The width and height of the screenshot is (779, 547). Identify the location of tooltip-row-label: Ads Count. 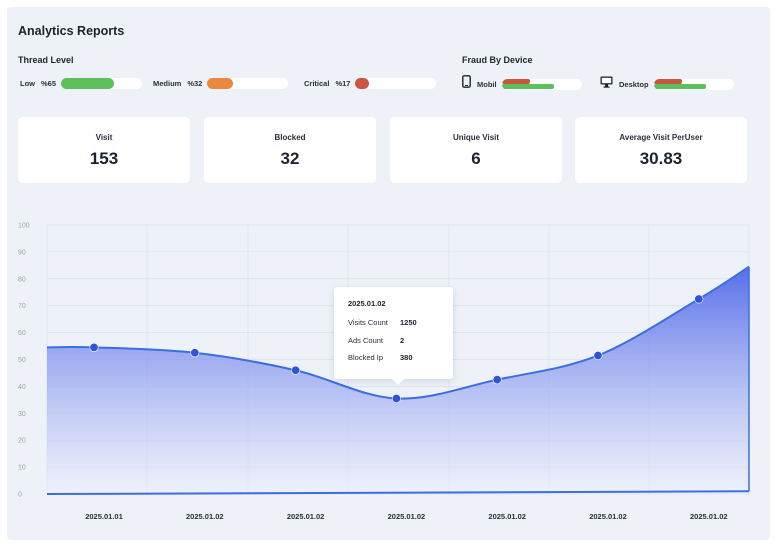
(366, 340).